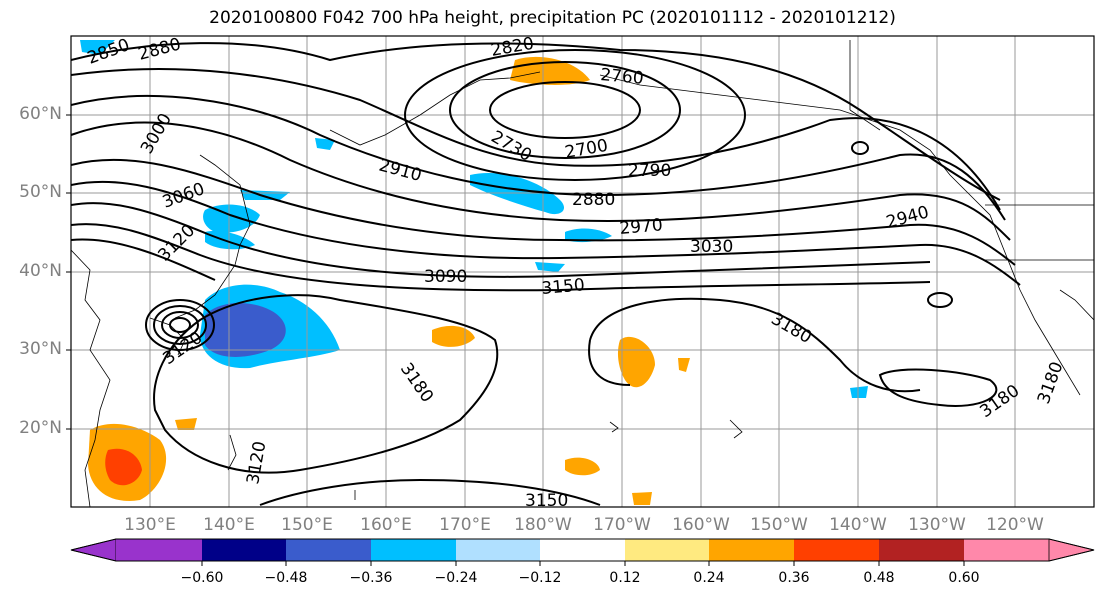 The width and height of the screenshot is (1105, 601). What do you see at coordinates (307, 525) in the screenshot?
I see `lon-label: 150°E` at bounding box center [307, 525].